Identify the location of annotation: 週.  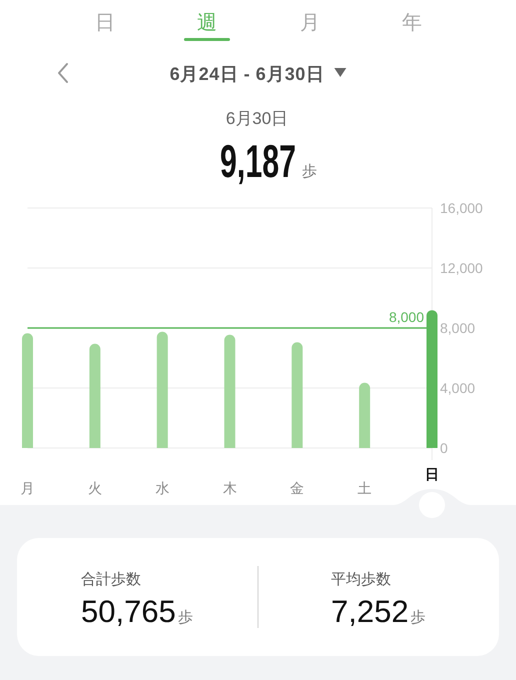
(207, 23).